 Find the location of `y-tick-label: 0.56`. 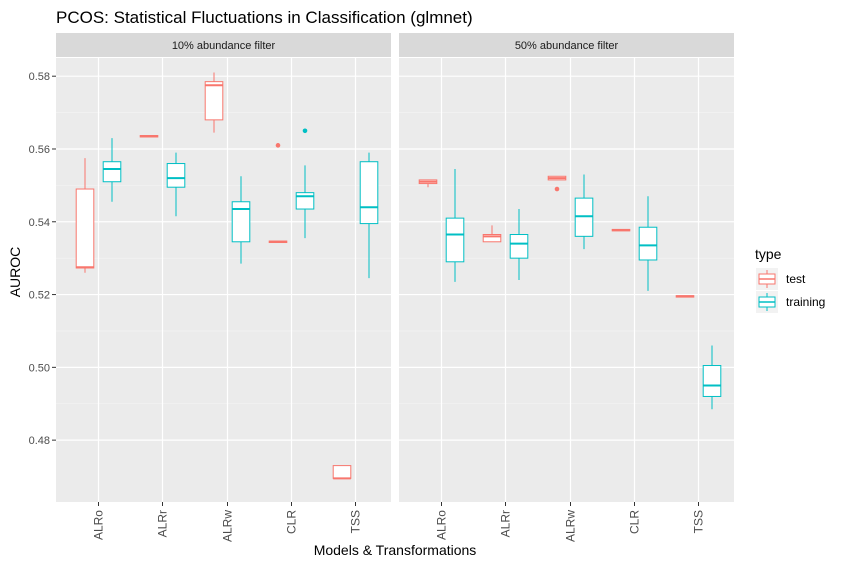

y-tick-label: 0.56 is located at coordinates (39, 150).